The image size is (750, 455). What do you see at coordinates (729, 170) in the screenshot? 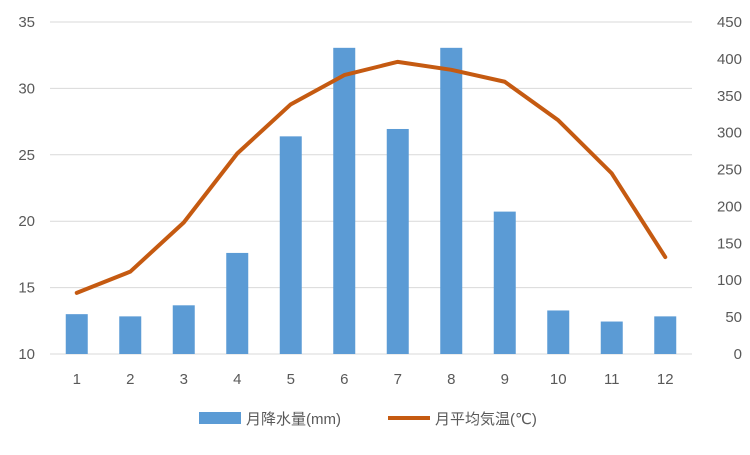
I see `right-tick-label: 250` at bounding box center [729, 170].